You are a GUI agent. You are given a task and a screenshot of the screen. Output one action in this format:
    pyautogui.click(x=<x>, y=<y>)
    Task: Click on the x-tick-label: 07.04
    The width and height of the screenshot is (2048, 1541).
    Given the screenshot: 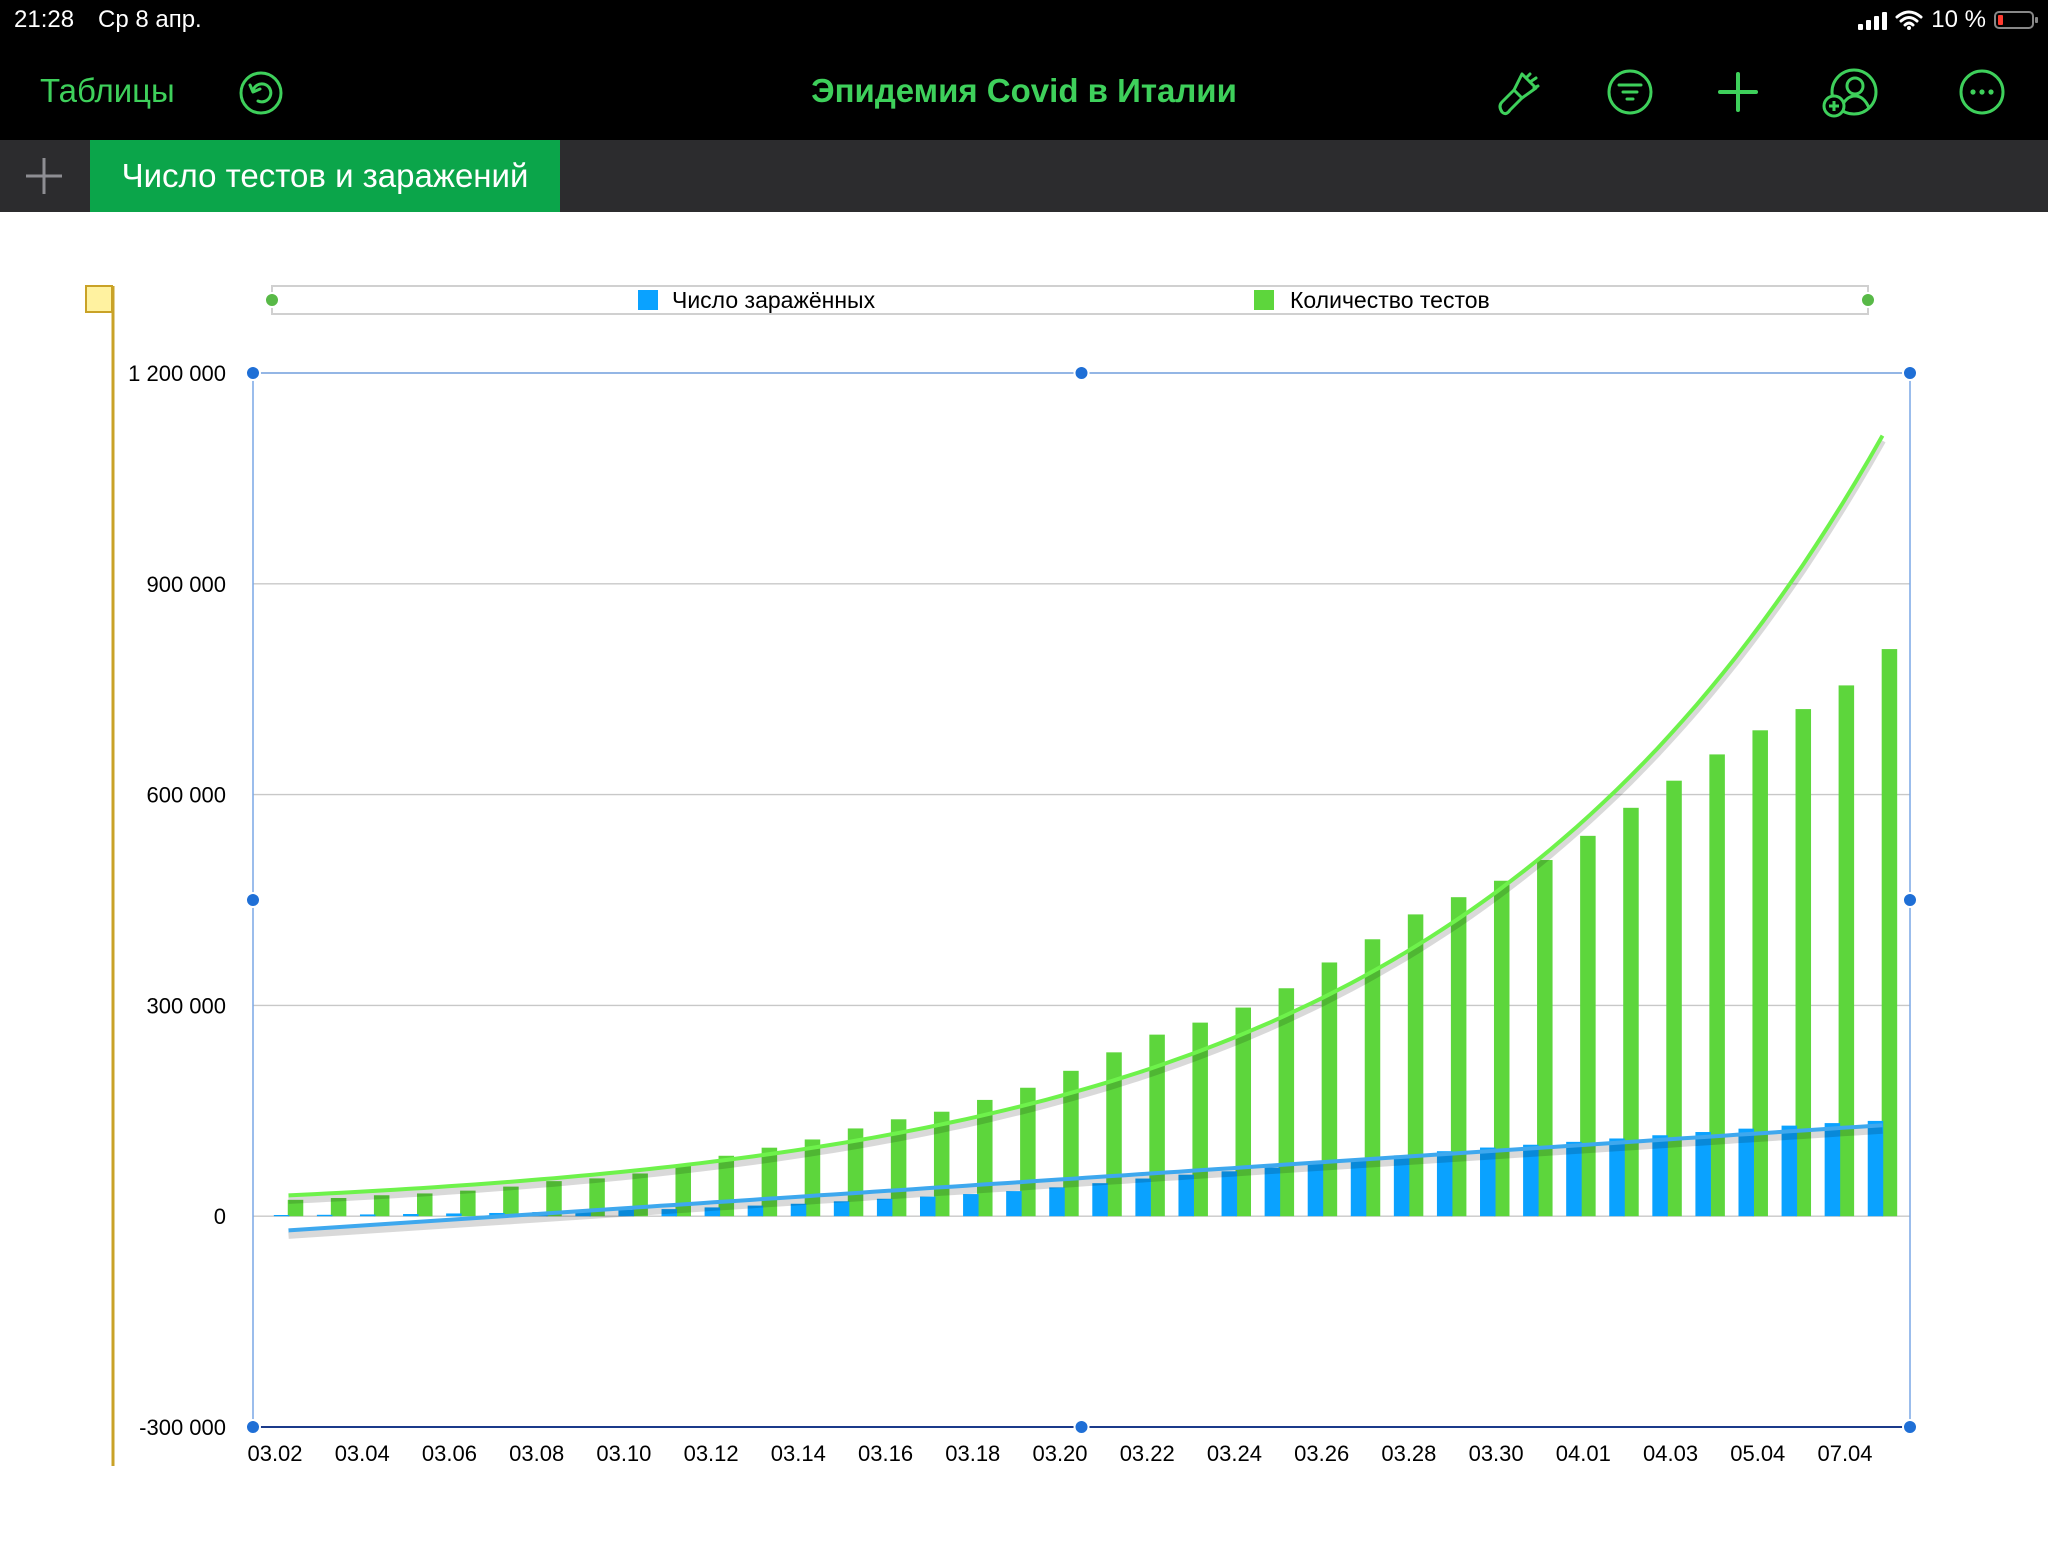 What is the action you would take?
    pyautogui.click(x=1844, y=1453)
    